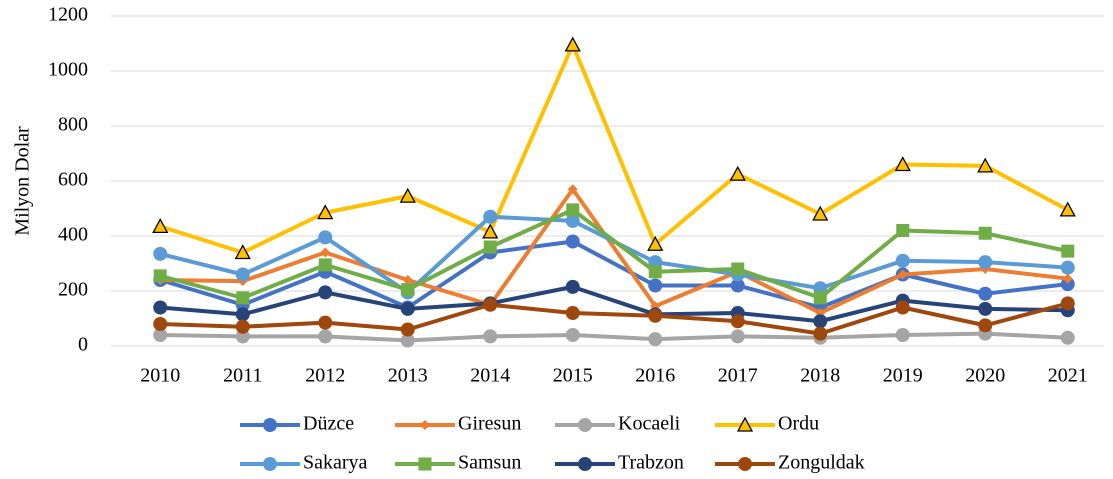 The image size is (1113, 479). Describe the element at coordinates (903, 376) in the screenshot. I see `x-tick-label: 2019` at that location.